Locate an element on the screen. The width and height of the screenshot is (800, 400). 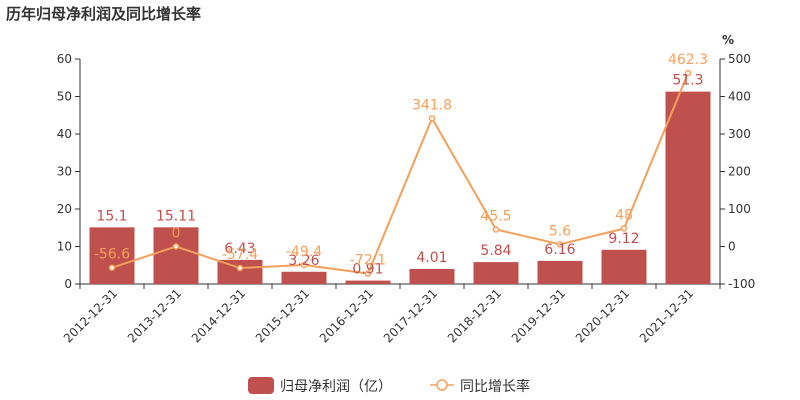
x-tick-label: 2021-12-31 is located at coordinates (666, 315).